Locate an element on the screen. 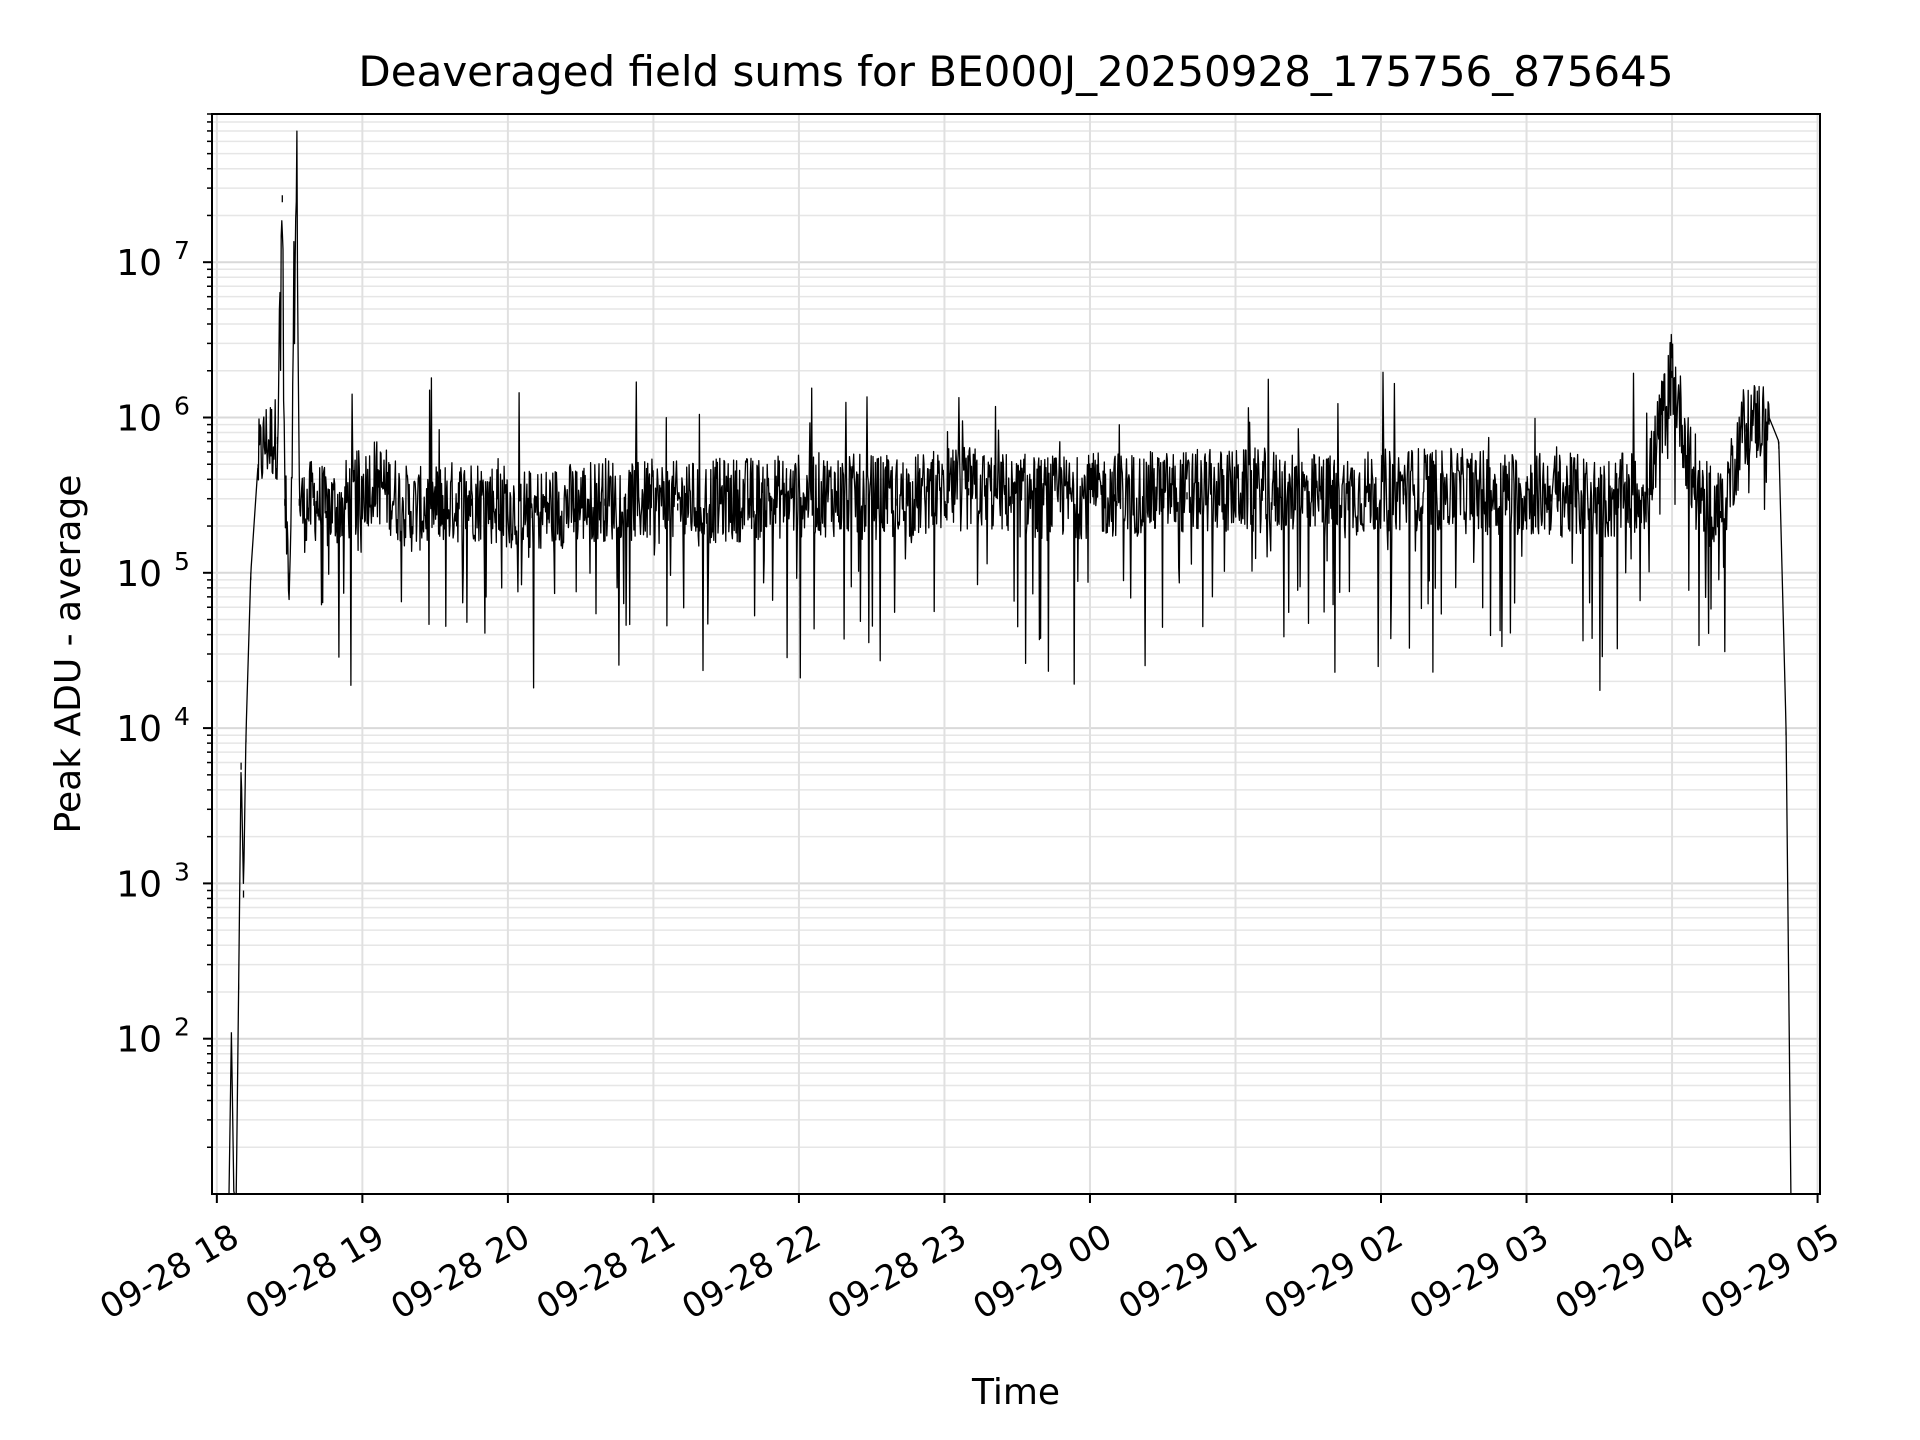 The image size is (1920, 1440). y-tick-exponent: 2 is located at coordinates (182, 1027).